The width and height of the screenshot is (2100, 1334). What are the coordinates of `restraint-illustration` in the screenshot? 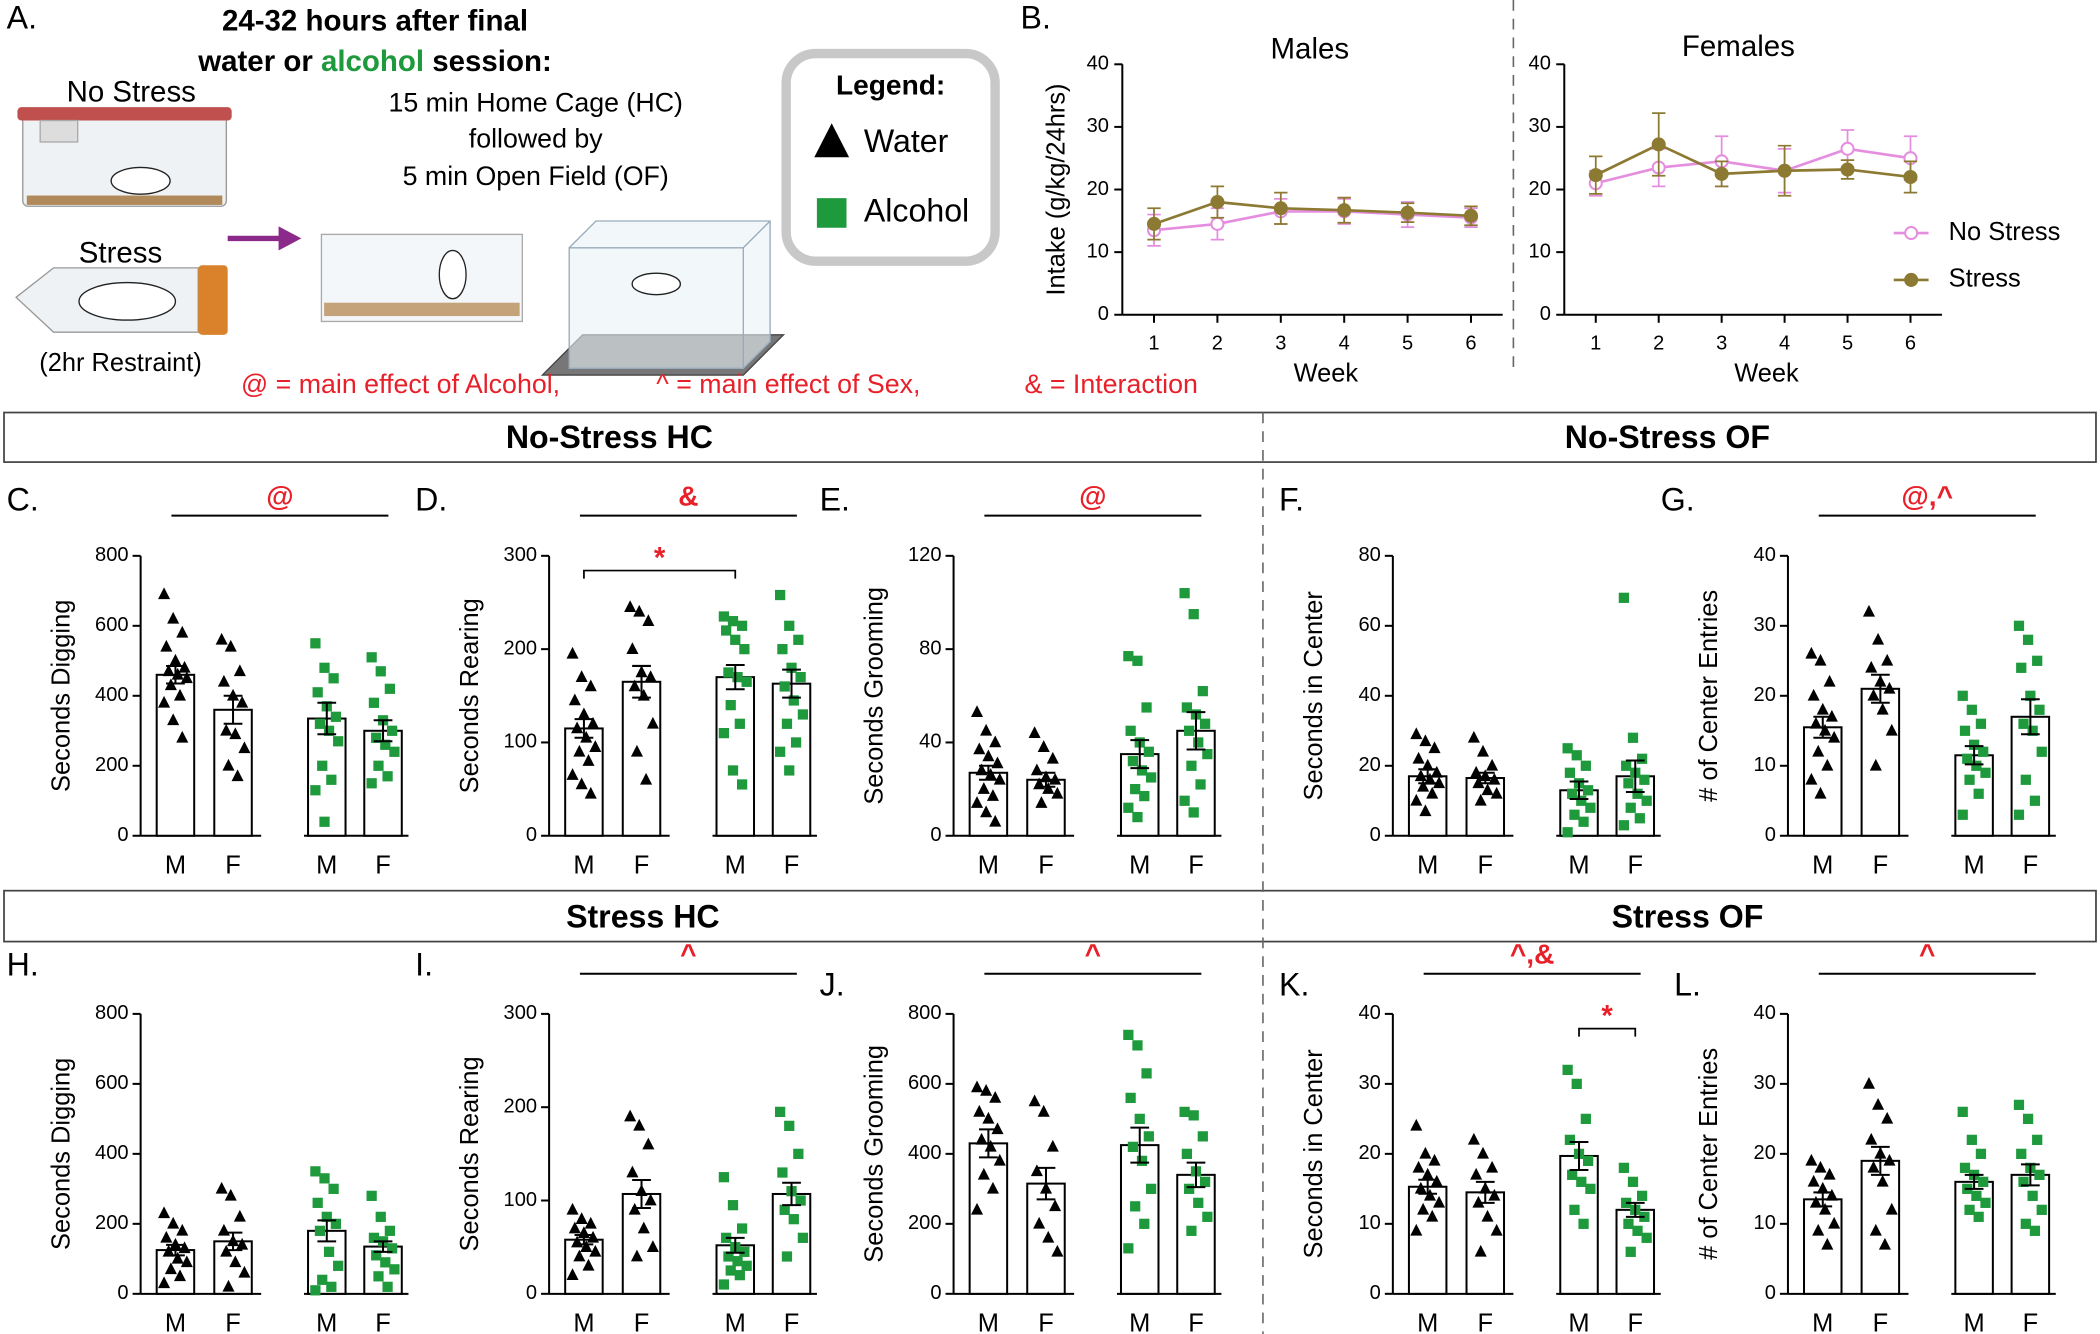 It's located at (121, 300).